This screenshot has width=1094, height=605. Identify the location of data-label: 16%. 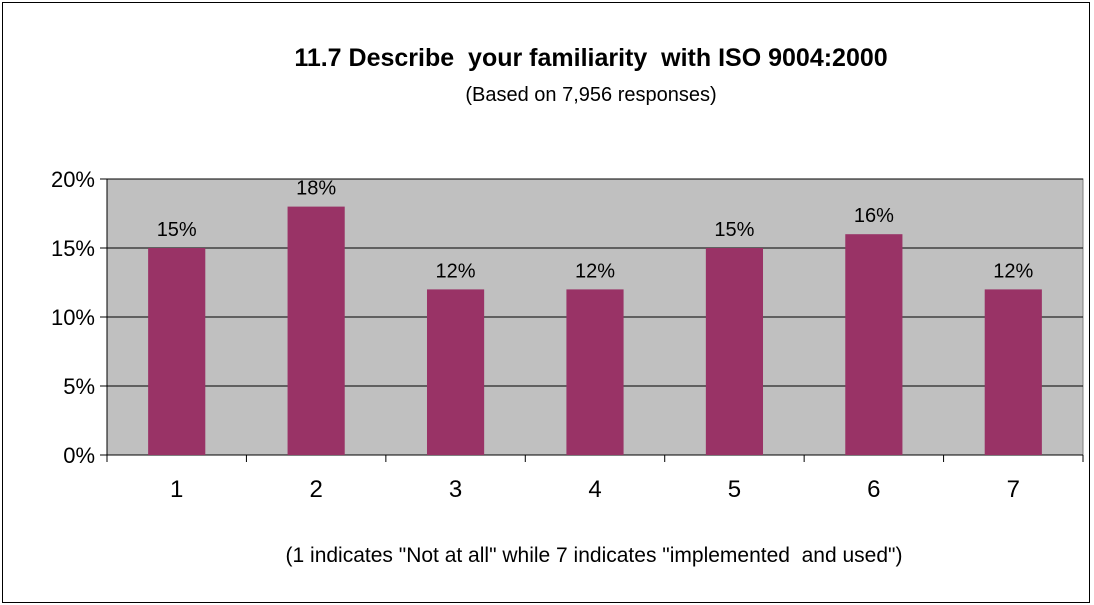
(874, 216).